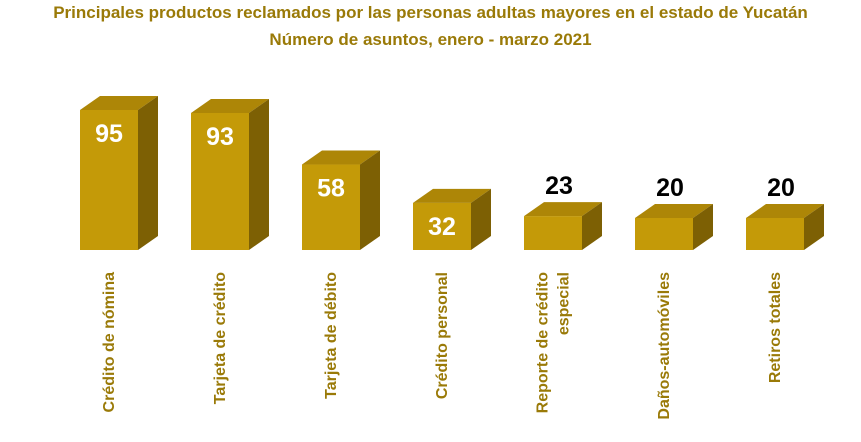 The height and width of the screenshot is (442, 861). I want to click on category-label: Daños-automóviles, so click(664, 346).